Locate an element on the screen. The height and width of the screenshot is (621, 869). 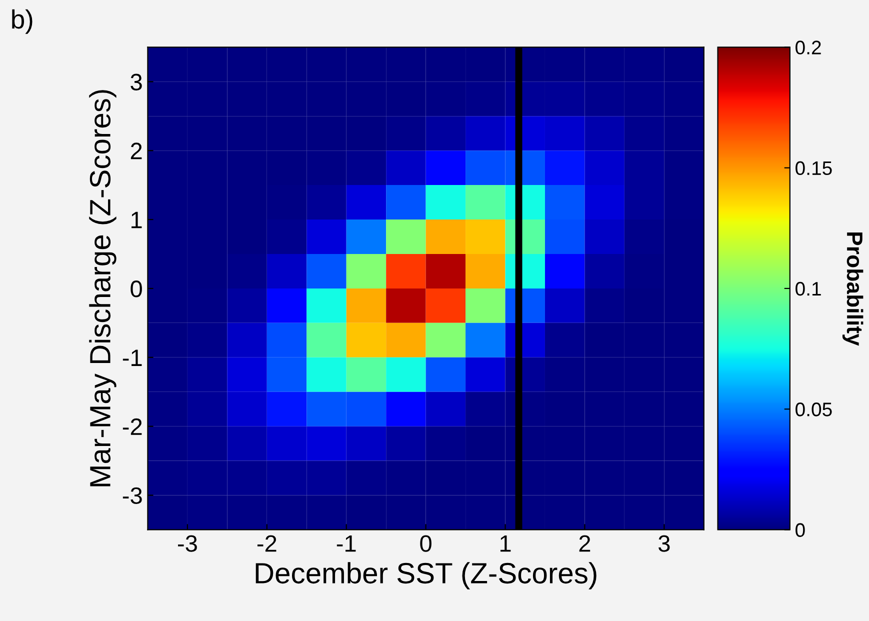
y-tick-label: 3 is located at coordinates (136, 82).